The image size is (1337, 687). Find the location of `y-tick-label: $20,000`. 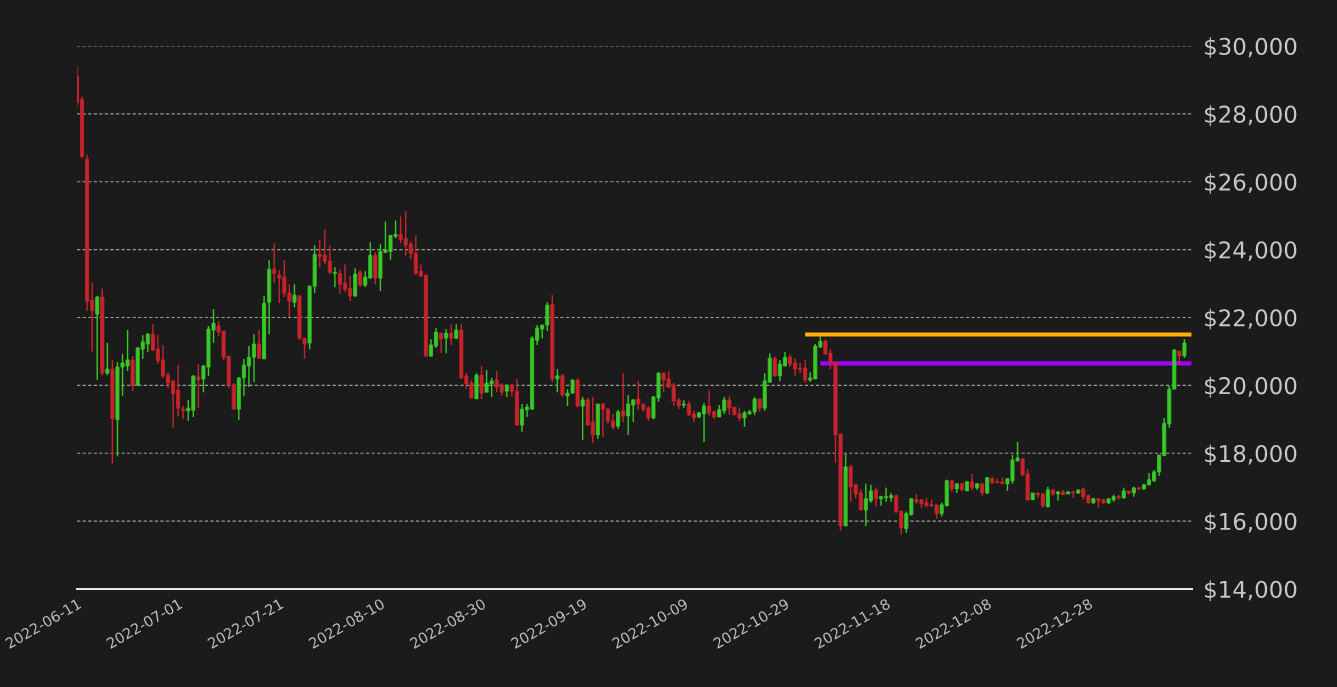

y-tick-label: $20,000 is located at coordinates (1251, 387).